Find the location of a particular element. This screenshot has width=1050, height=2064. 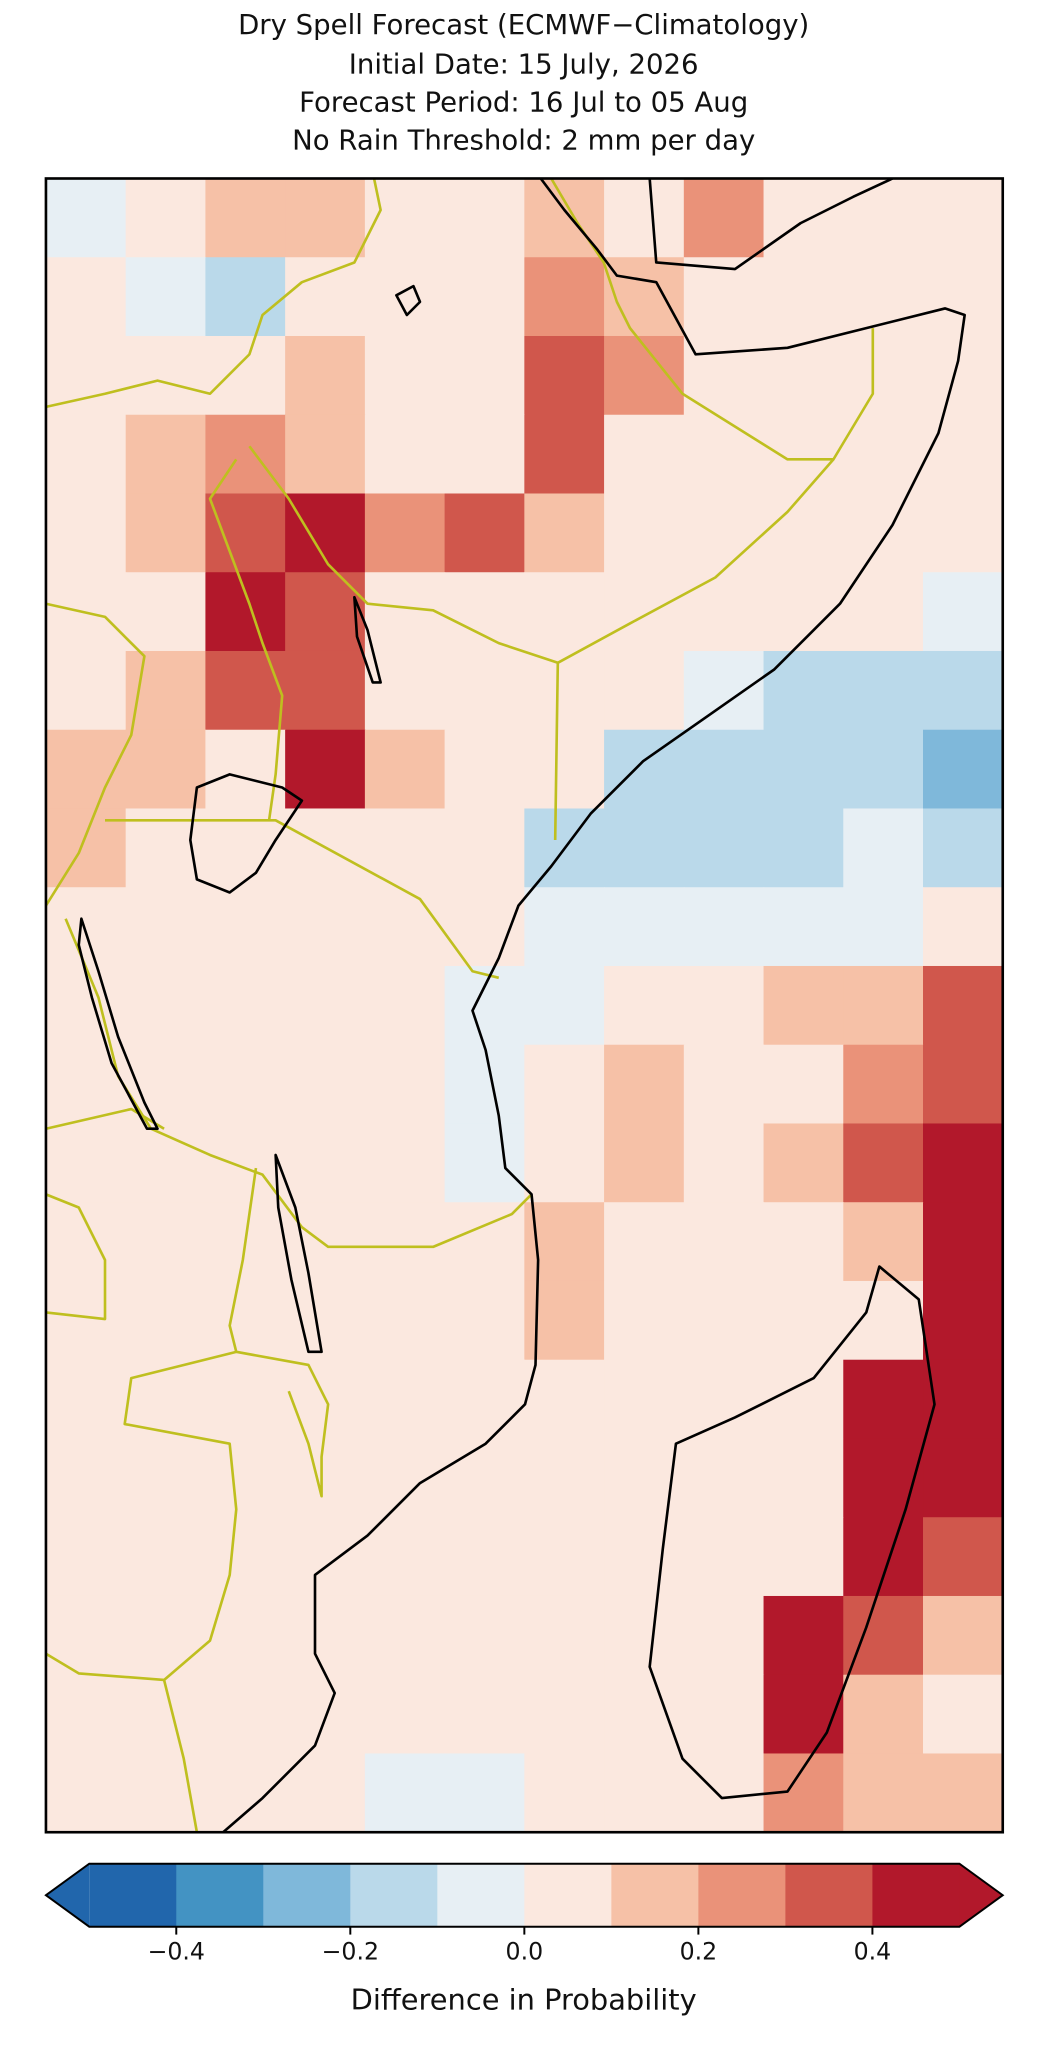

subtitle: Initial Date: 15 July, 2026 is located at coordinates (524, 65).